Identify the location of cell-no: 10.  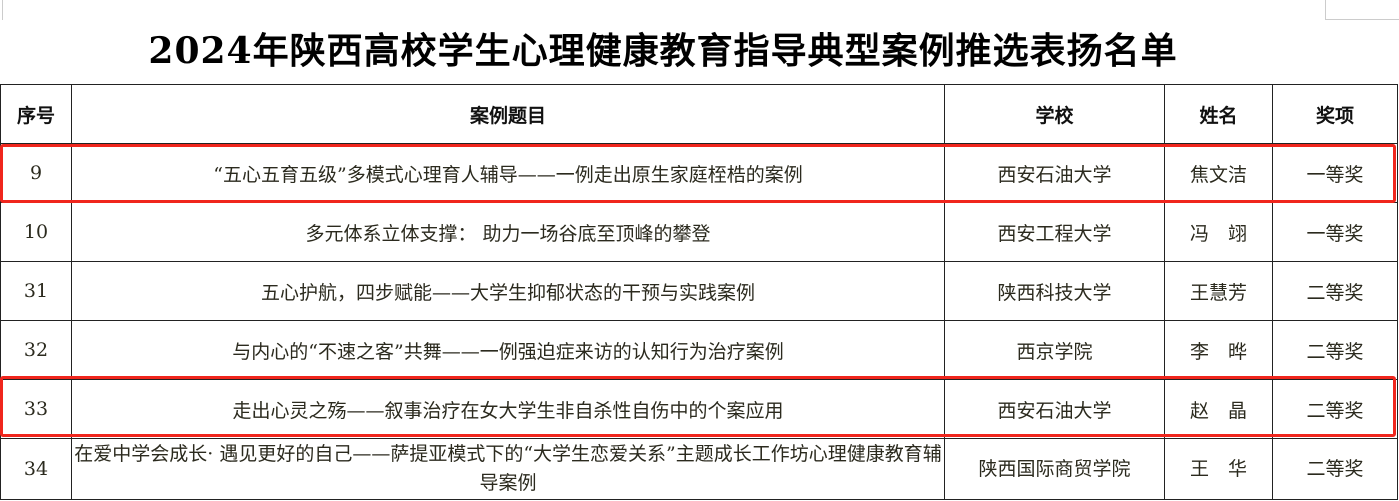
(36, 232).